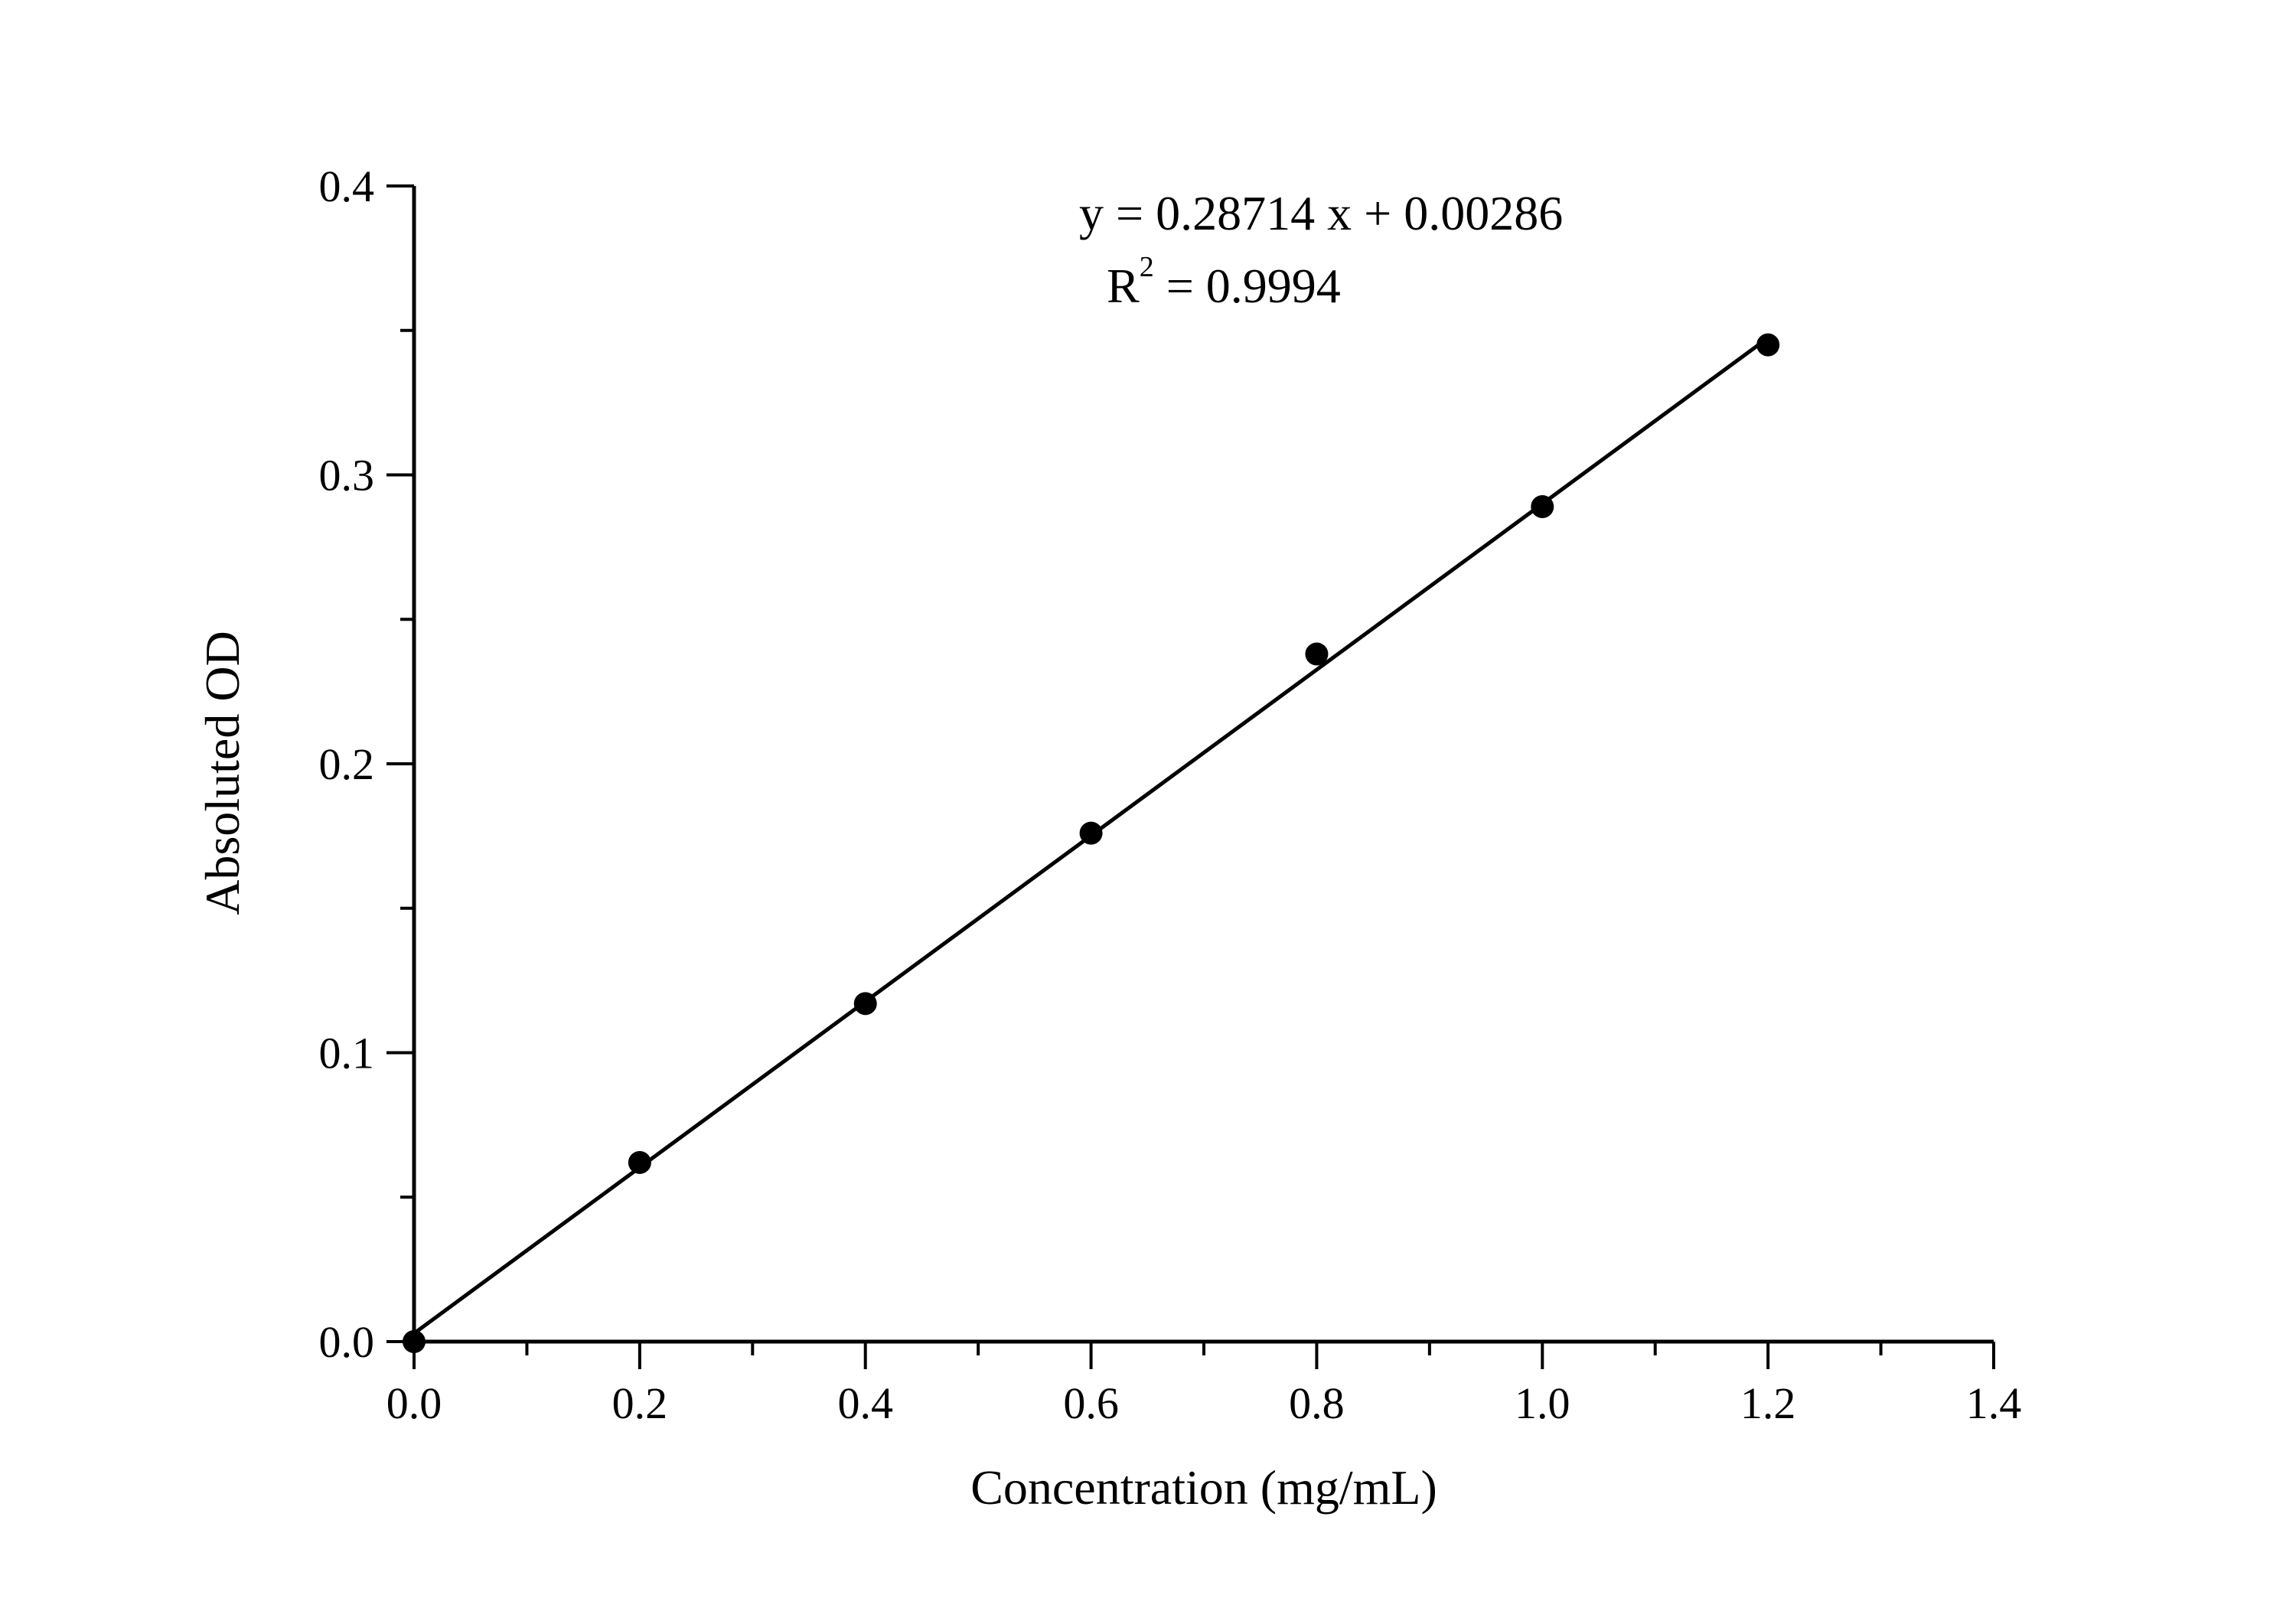  Describe the element at coordinates (1203, 1487) in the screenshot. I see `x-axis-title: Concentration (mg/mL)` at that location.